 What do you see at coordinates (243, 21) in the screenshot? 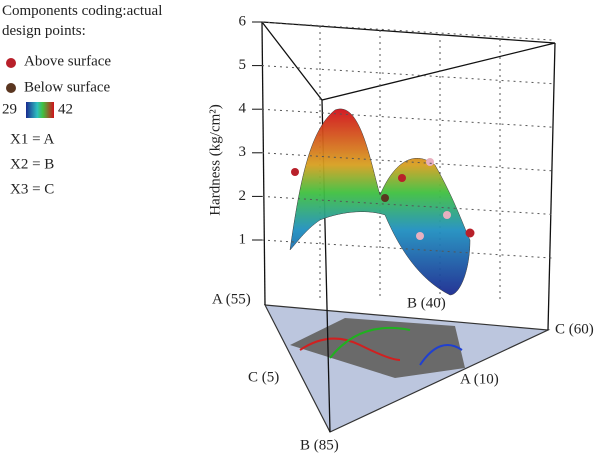
I see `z-tick-label: 6` at bounding box center [243, 21].